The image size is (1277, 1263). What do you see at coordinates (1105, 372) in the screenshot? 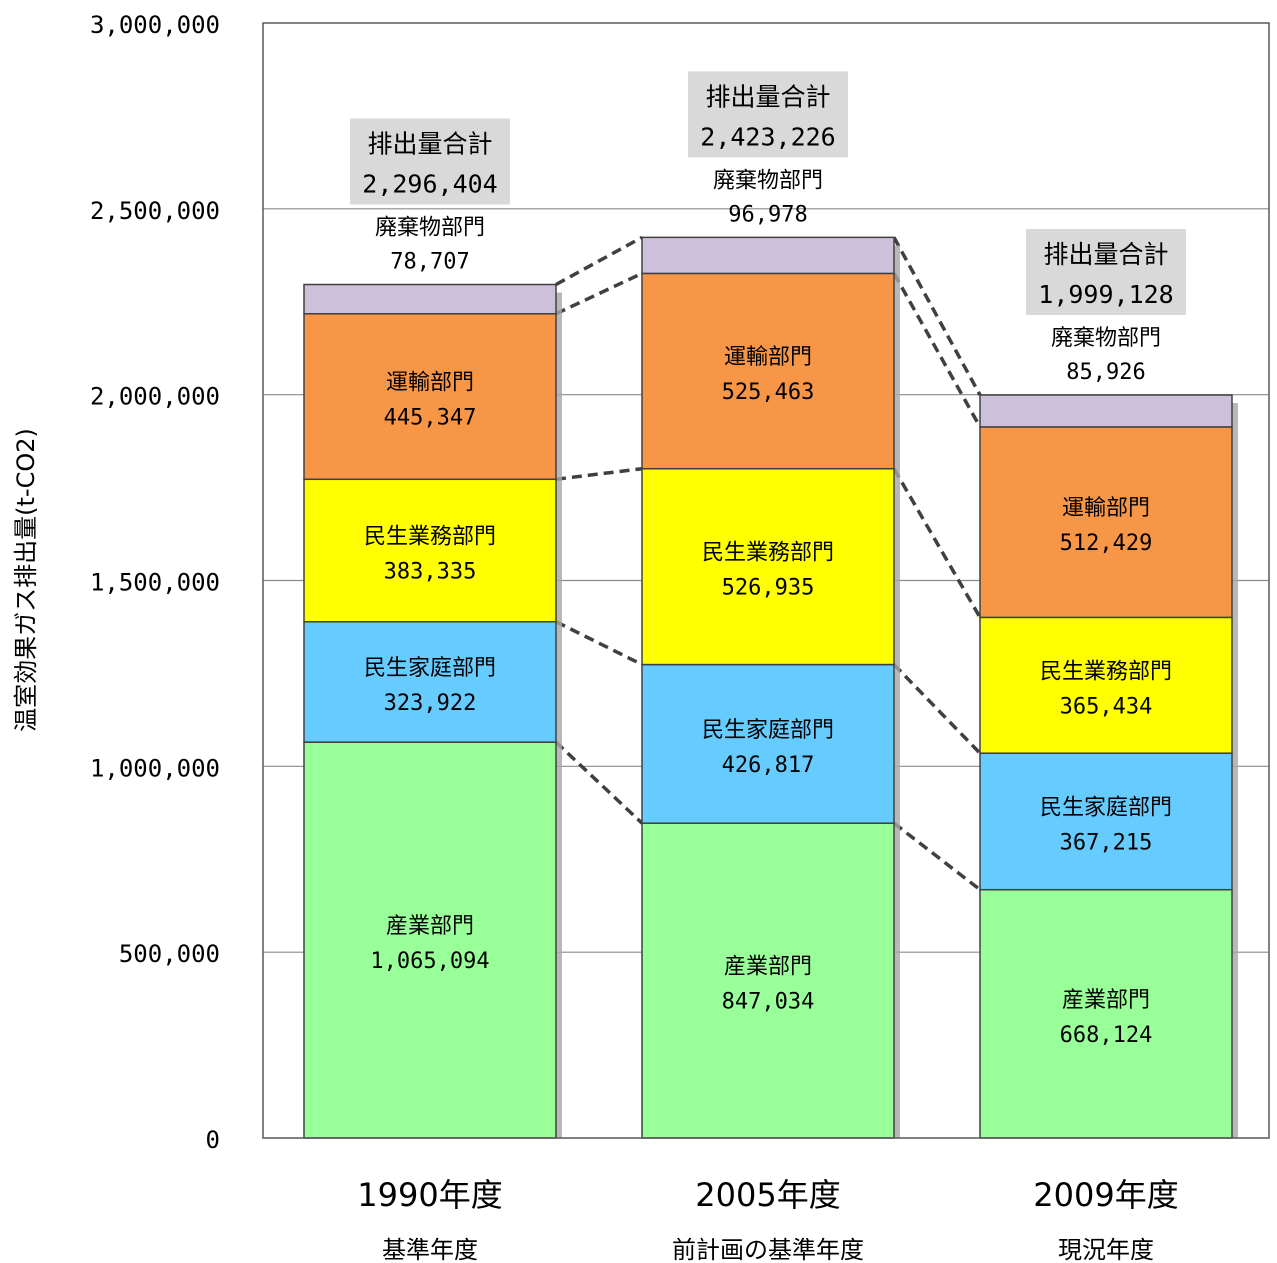
I see `segment-value-label: 85,926` at bounding box center [1105, 372].